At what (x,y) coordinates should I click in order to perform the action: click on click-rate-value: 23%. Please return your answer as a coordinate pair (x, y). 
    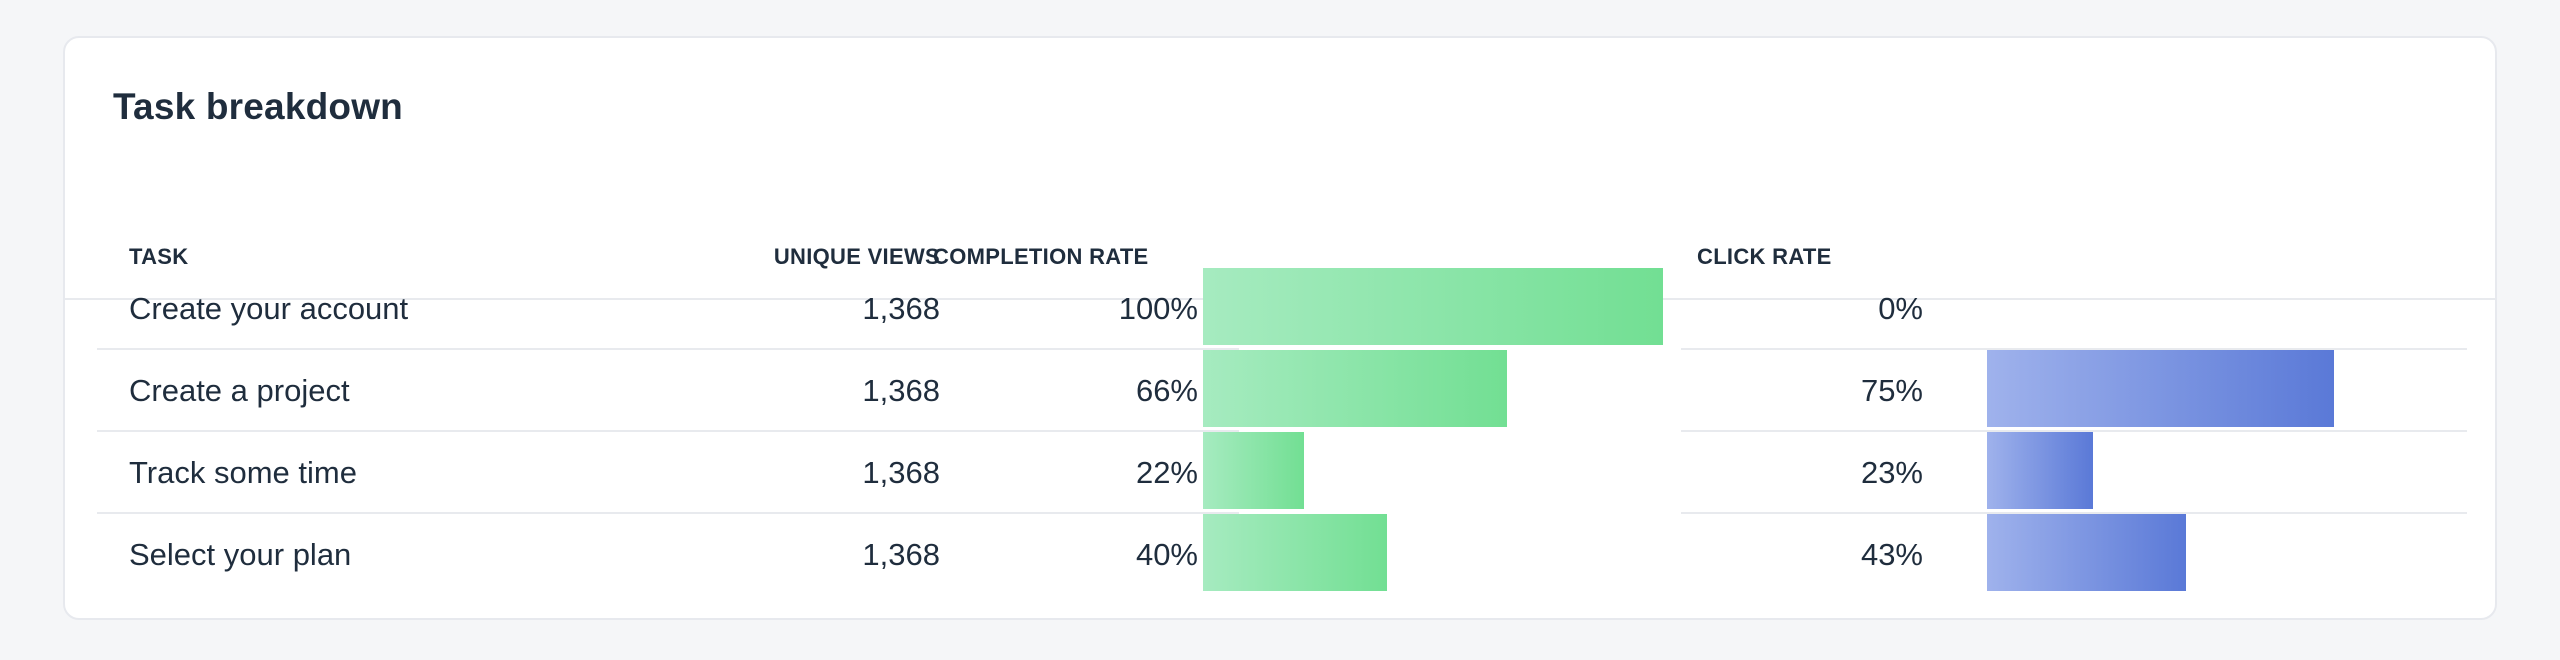
    Looking at the image, I should click on (1891, 472).